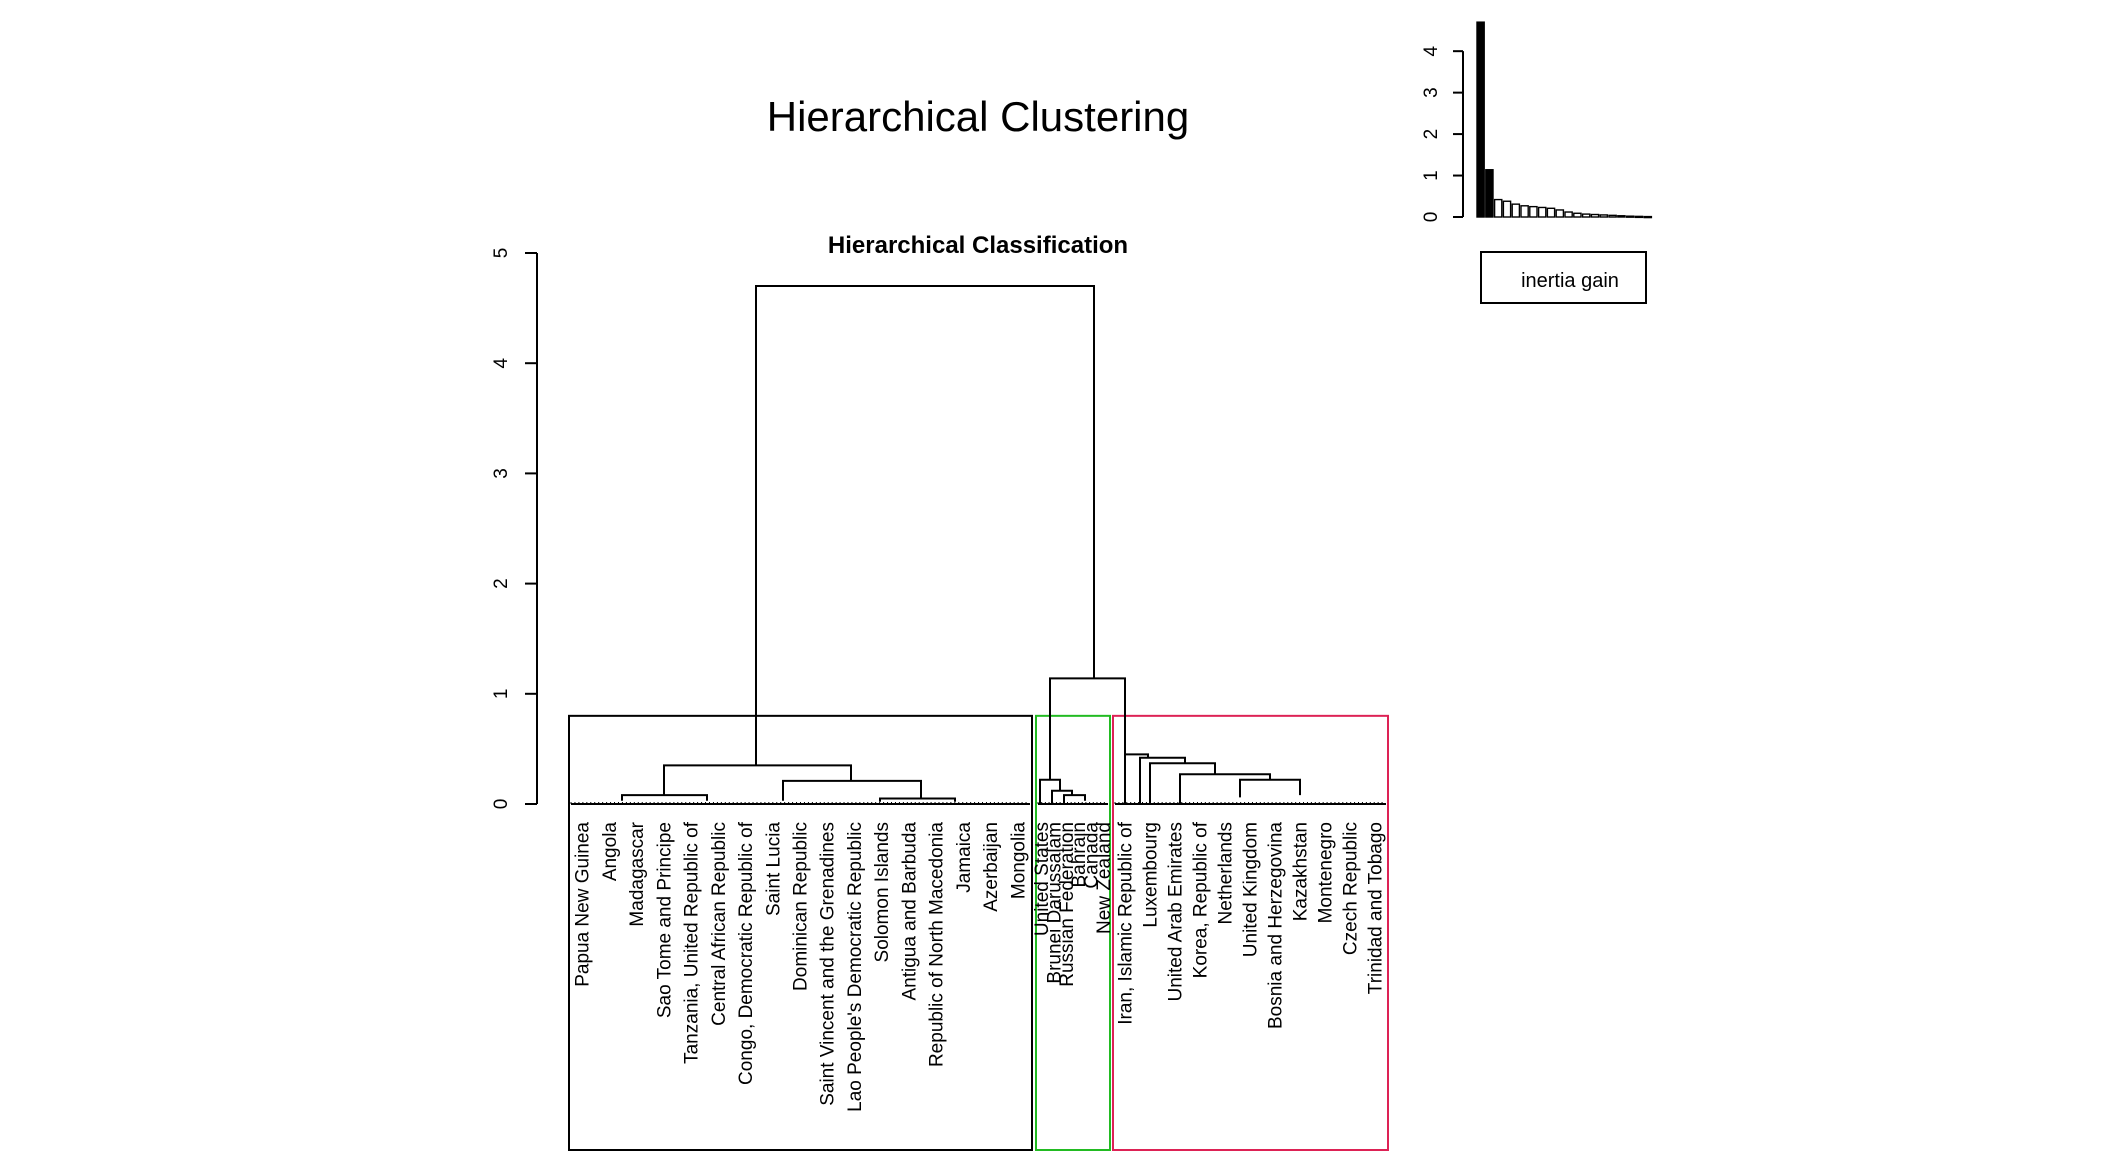 This screenshot has height=1157, width=2112. Describe the element at coordinates (978, 245) in the screenshot. I see `dendrogram-title: Hierarchical Classification` at that location.